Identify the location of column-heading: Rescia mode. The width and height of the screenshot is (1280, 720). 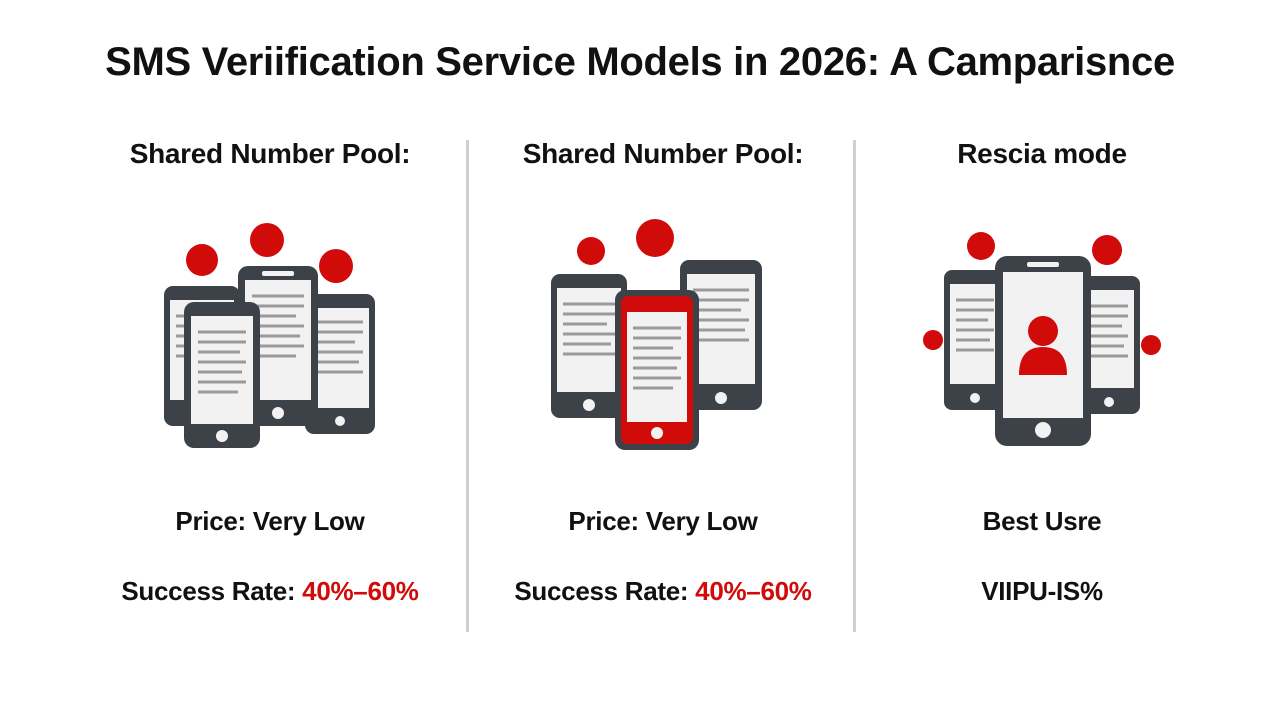
(1042, 153).